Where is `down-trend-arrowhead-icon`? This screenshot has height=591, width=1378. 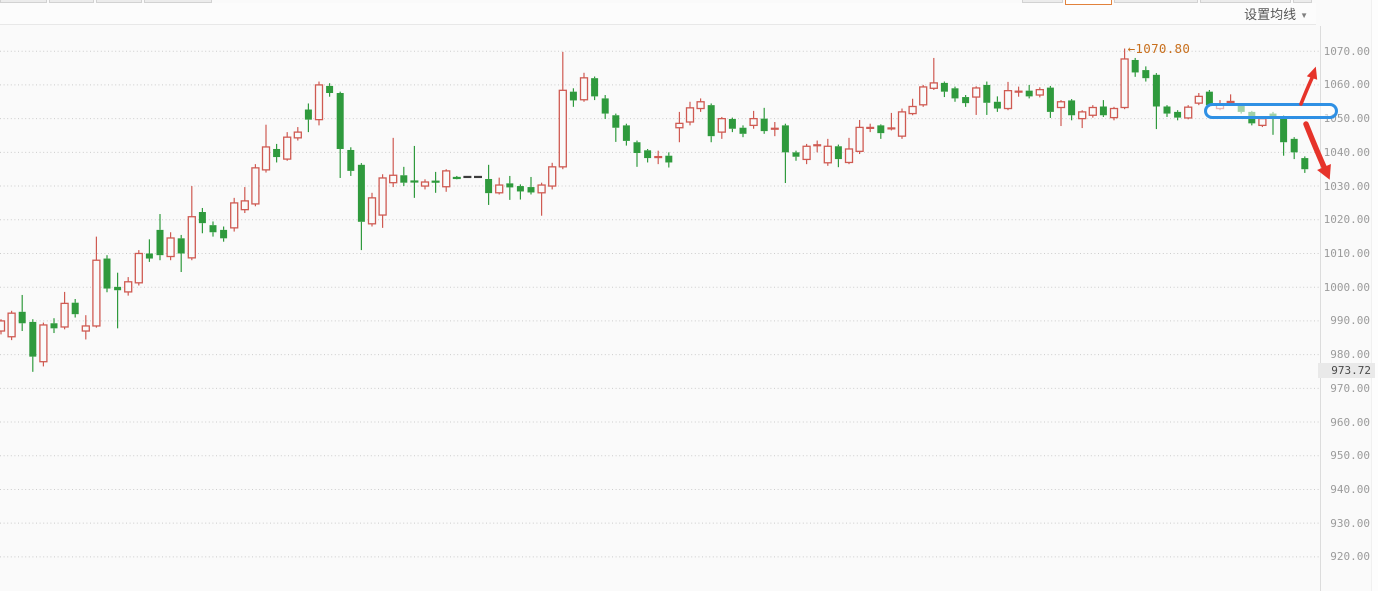
down-trend-arrowhead-icon is located at coordinates (1324, 172).